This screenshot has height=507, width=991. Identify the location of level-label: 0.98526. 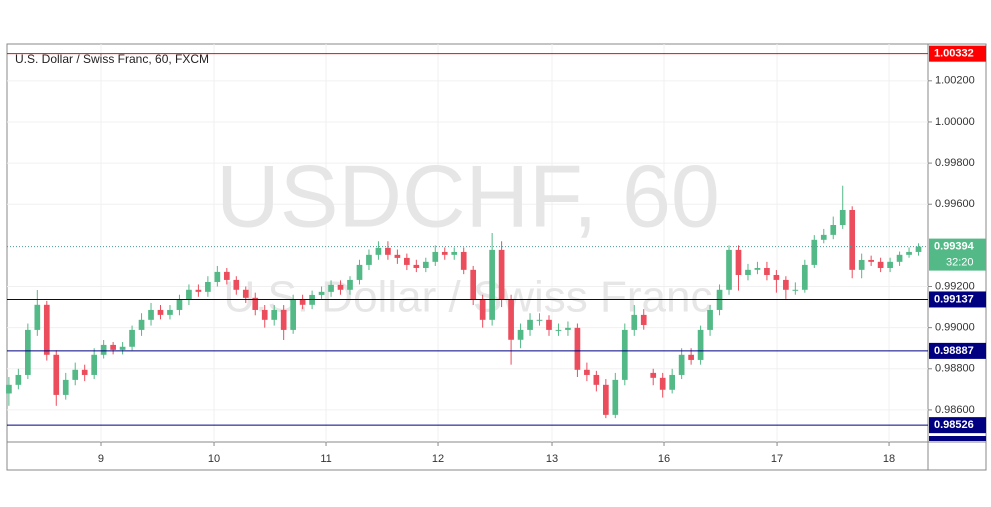
(954, 425).